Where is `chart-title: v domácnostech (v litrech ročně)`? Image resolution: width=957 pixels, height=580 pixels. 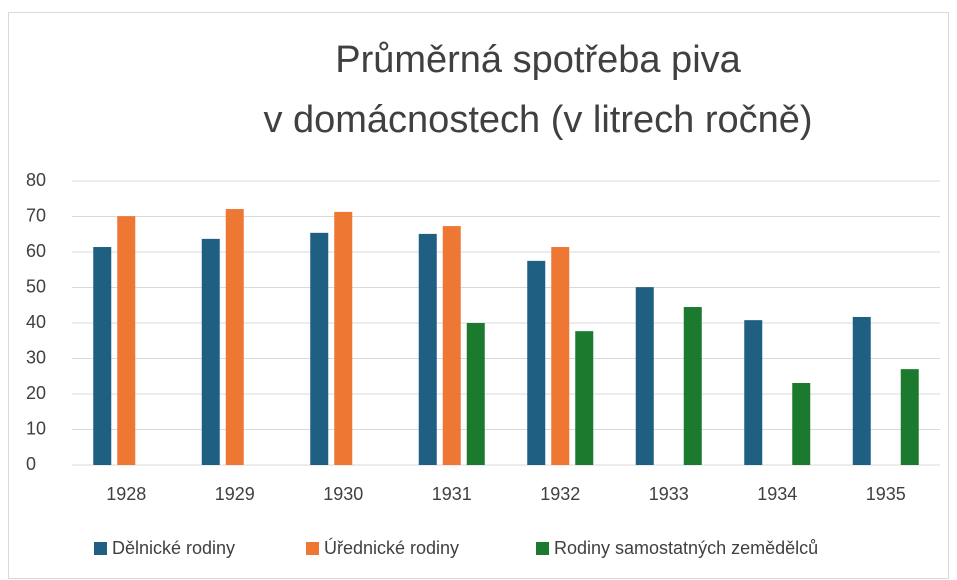
chart-title: v domácnostech (v litrech ročně) is located at coordinates (537, 120).